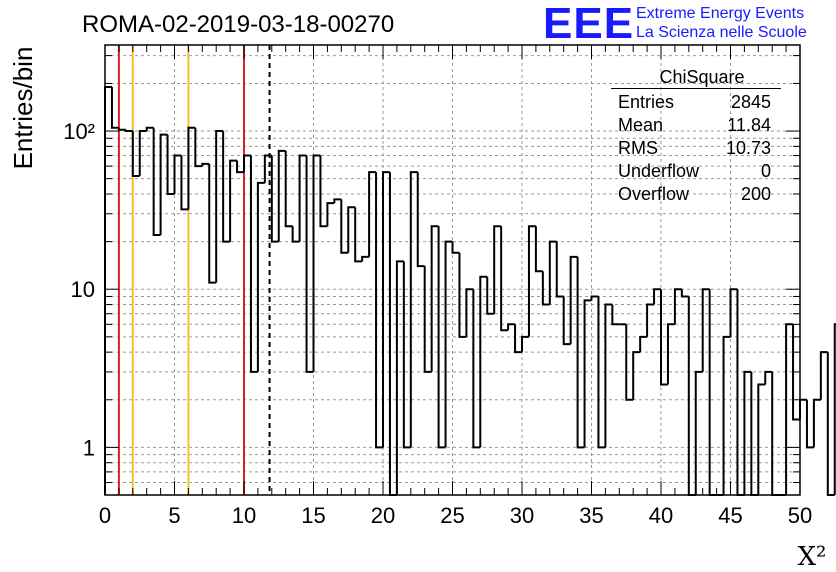 The height and width of the screenshot is (572, 836). Describe the element at coordinates (750, 102) in the screenshot. I see `stats-value: 2845` at that location.